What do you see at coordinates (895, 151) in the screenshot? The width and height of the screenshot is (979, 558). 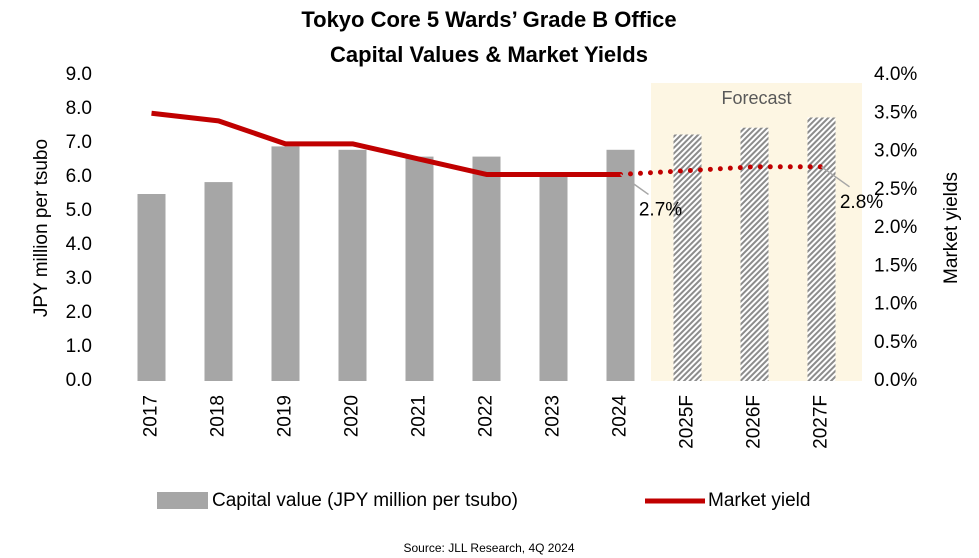 I see `y2-tick-label: 3.0%` at bounding box center [895, 151].